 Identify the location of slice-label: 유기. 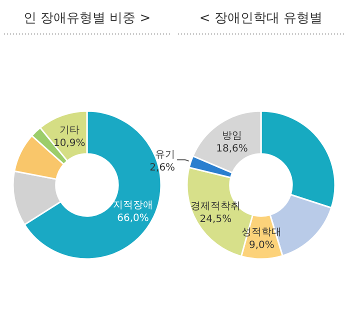
(165, 154).